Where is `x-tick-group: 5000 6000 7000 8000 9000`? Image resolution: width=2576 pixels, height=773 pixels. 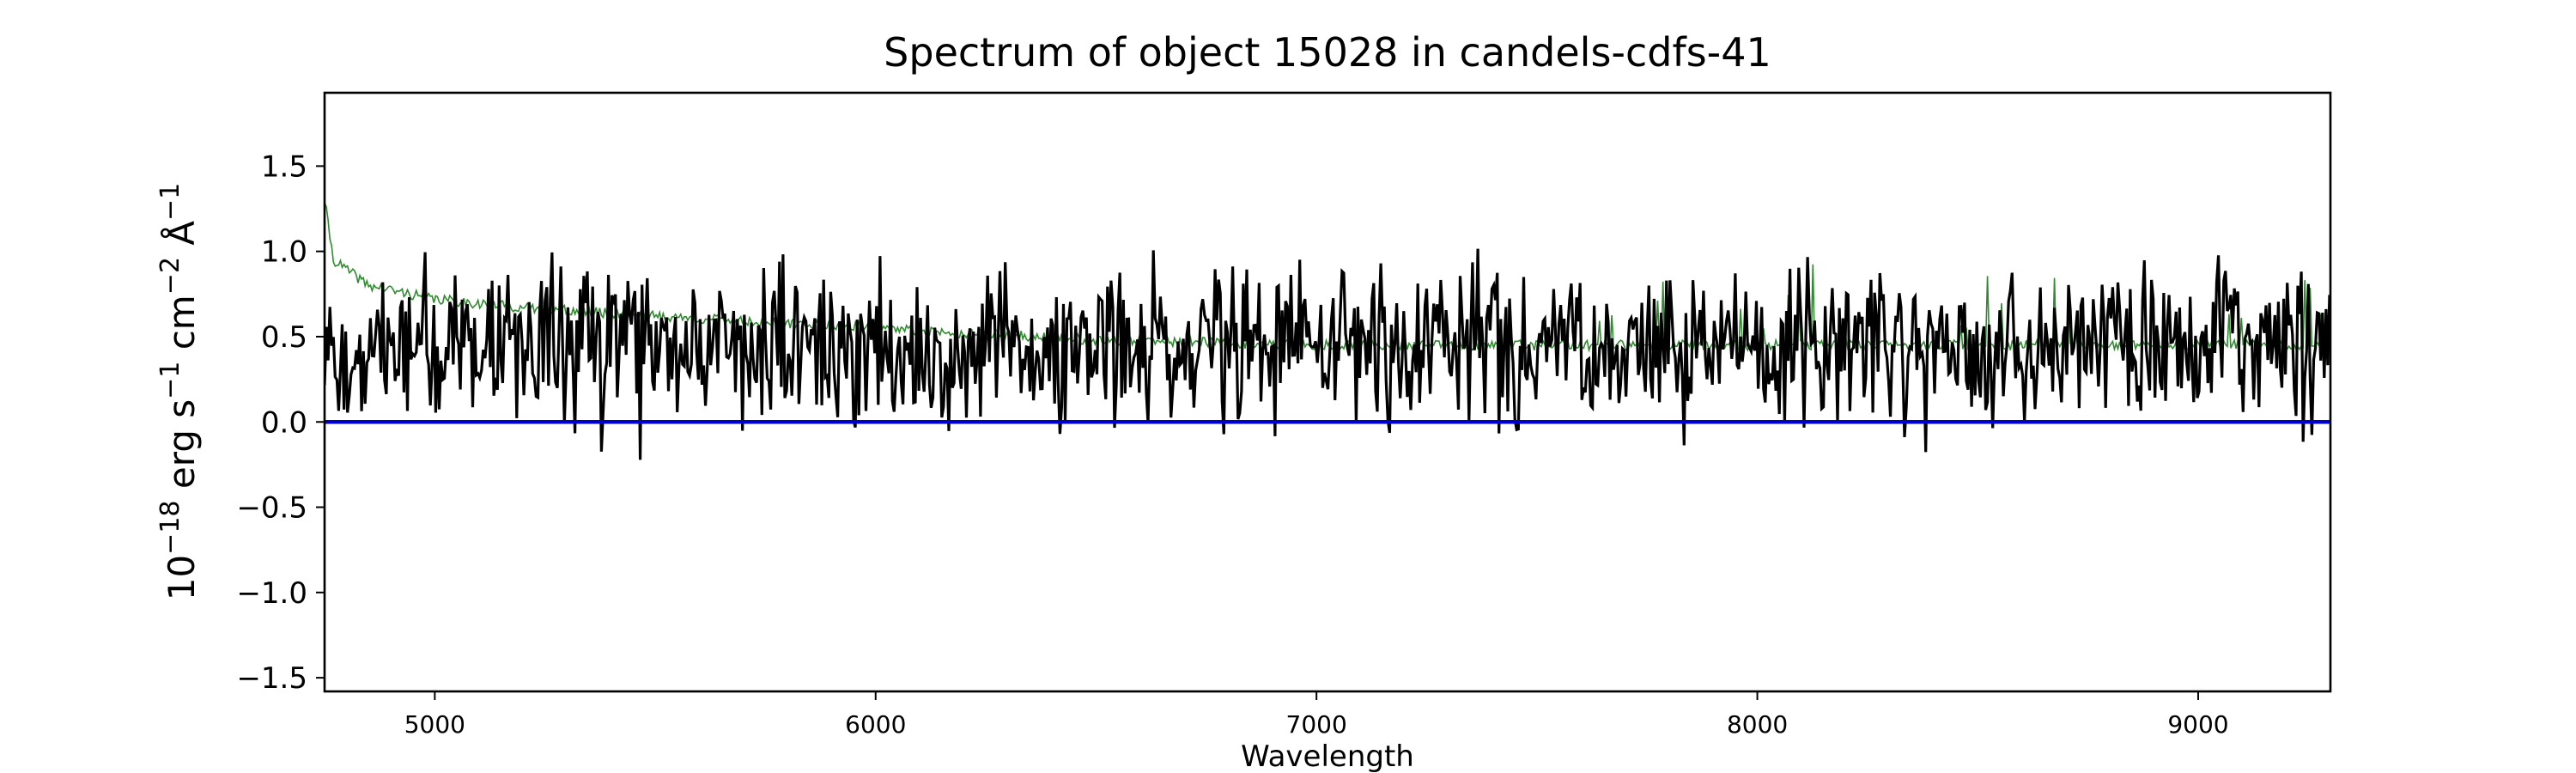
x-tick-group: 5000 6000 7000 8000 9000 is located at coordinates (1316, 715).